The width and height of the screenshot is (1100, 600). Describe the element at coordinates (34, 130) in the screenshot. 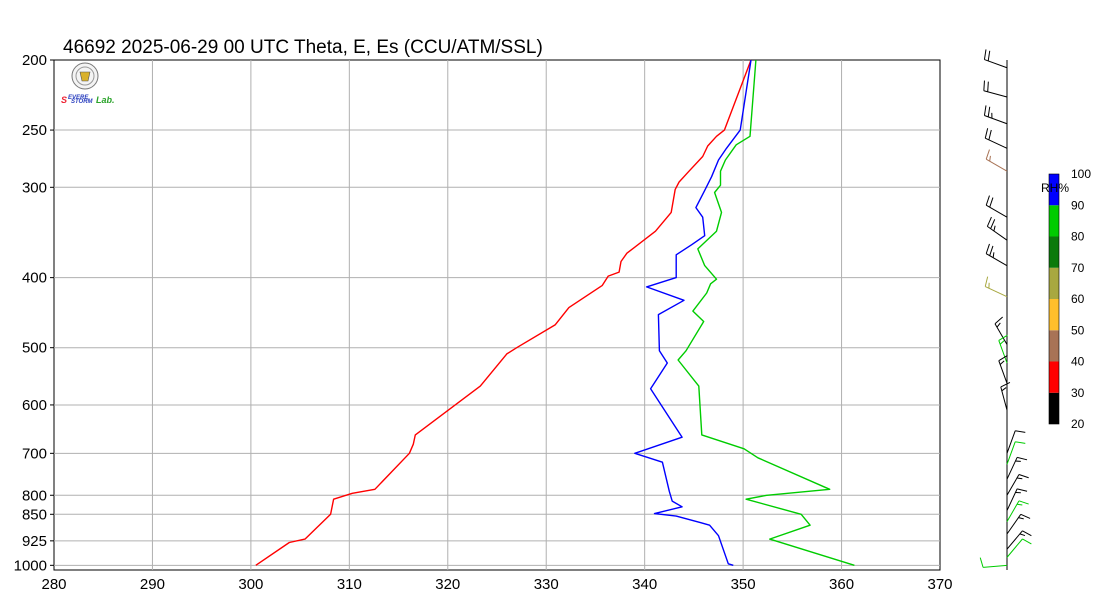

I see `y-tick-label: 250` at that location.